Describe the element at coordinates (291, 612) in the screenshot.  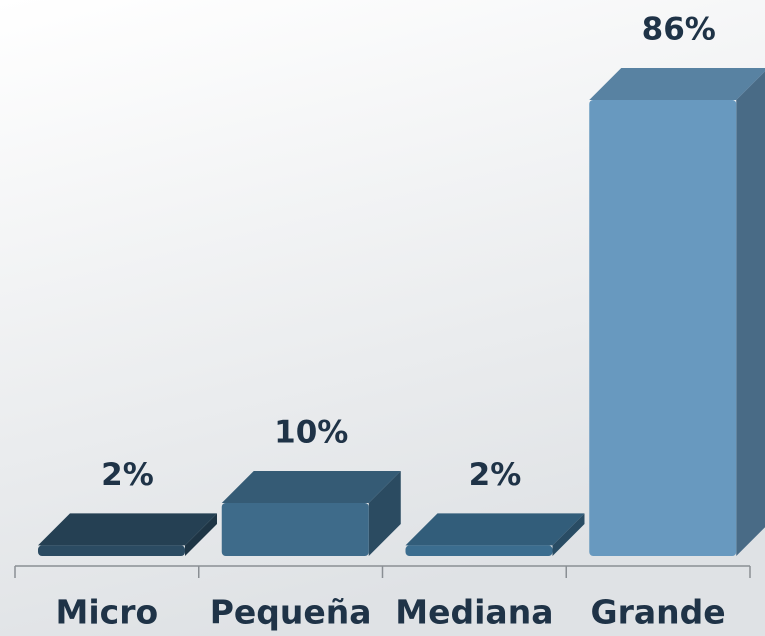
I see `x-tick-label: Pequeña` at that location.